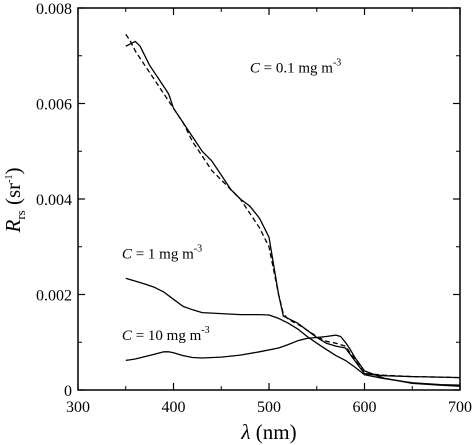 This screenshot has width=474, height=445. What do you see at coordinates (54, 296) in the screenshot?
I see `y-tick-label: 0.002` at bounding box center [54, 296].